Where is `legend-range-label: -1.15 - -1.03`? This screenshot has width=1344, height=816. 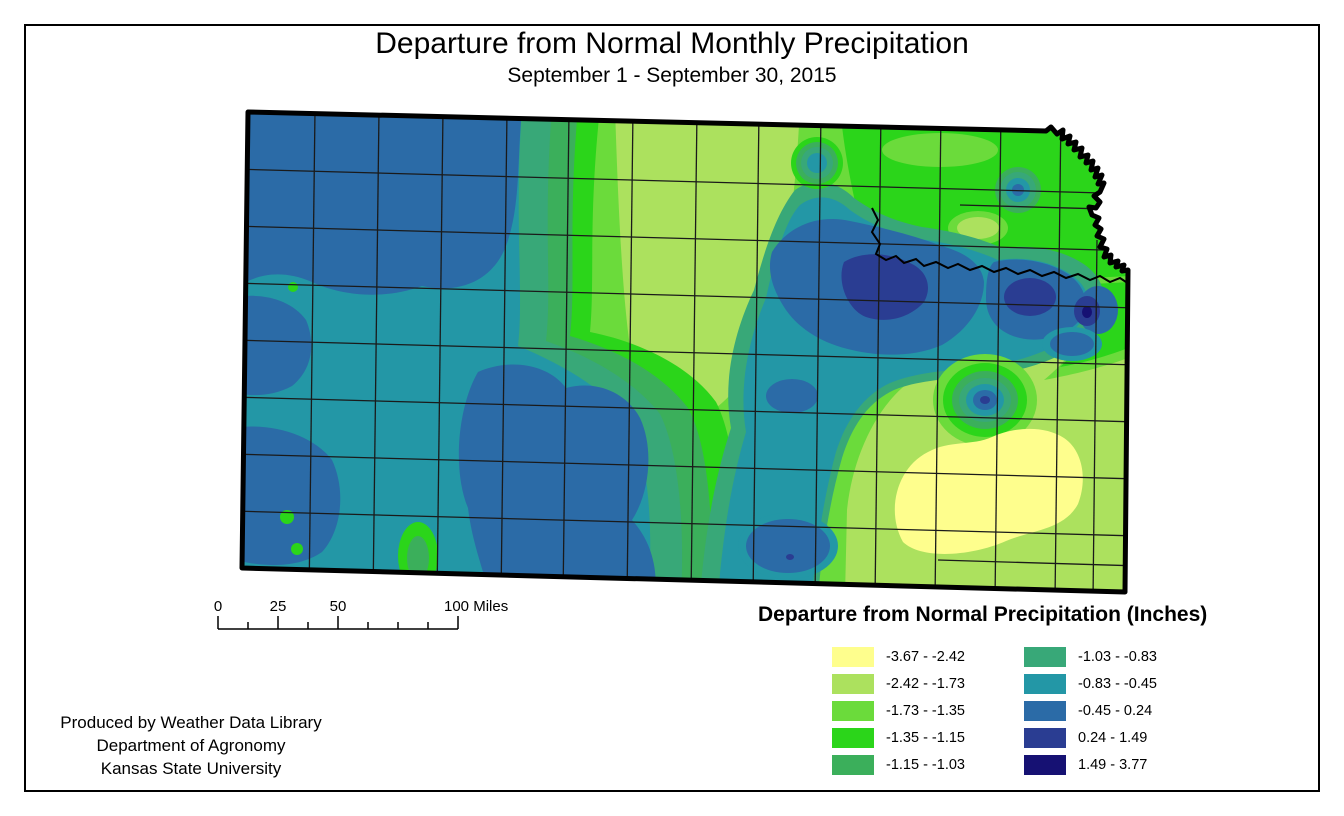 legend-range-label: -1.15 - -1.03 is located at coordinates (925, 764).